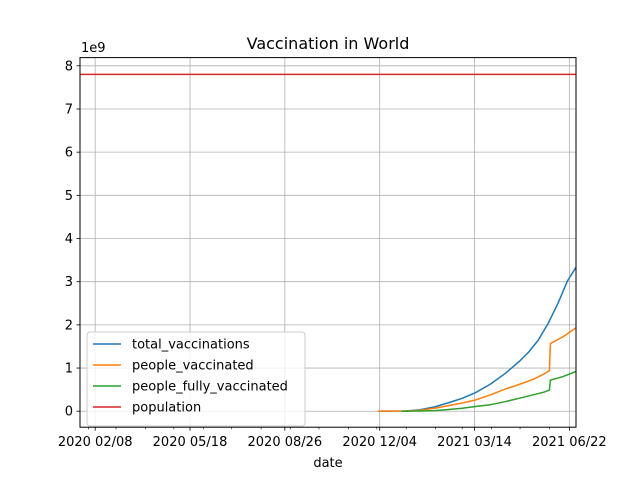 The height and width of the screenshot is (480, 640). What do you see at coordinates (474, 442) in the screenshot?
I see `x-tick-label: 2021 03/14` at bounding box center [474, 442].